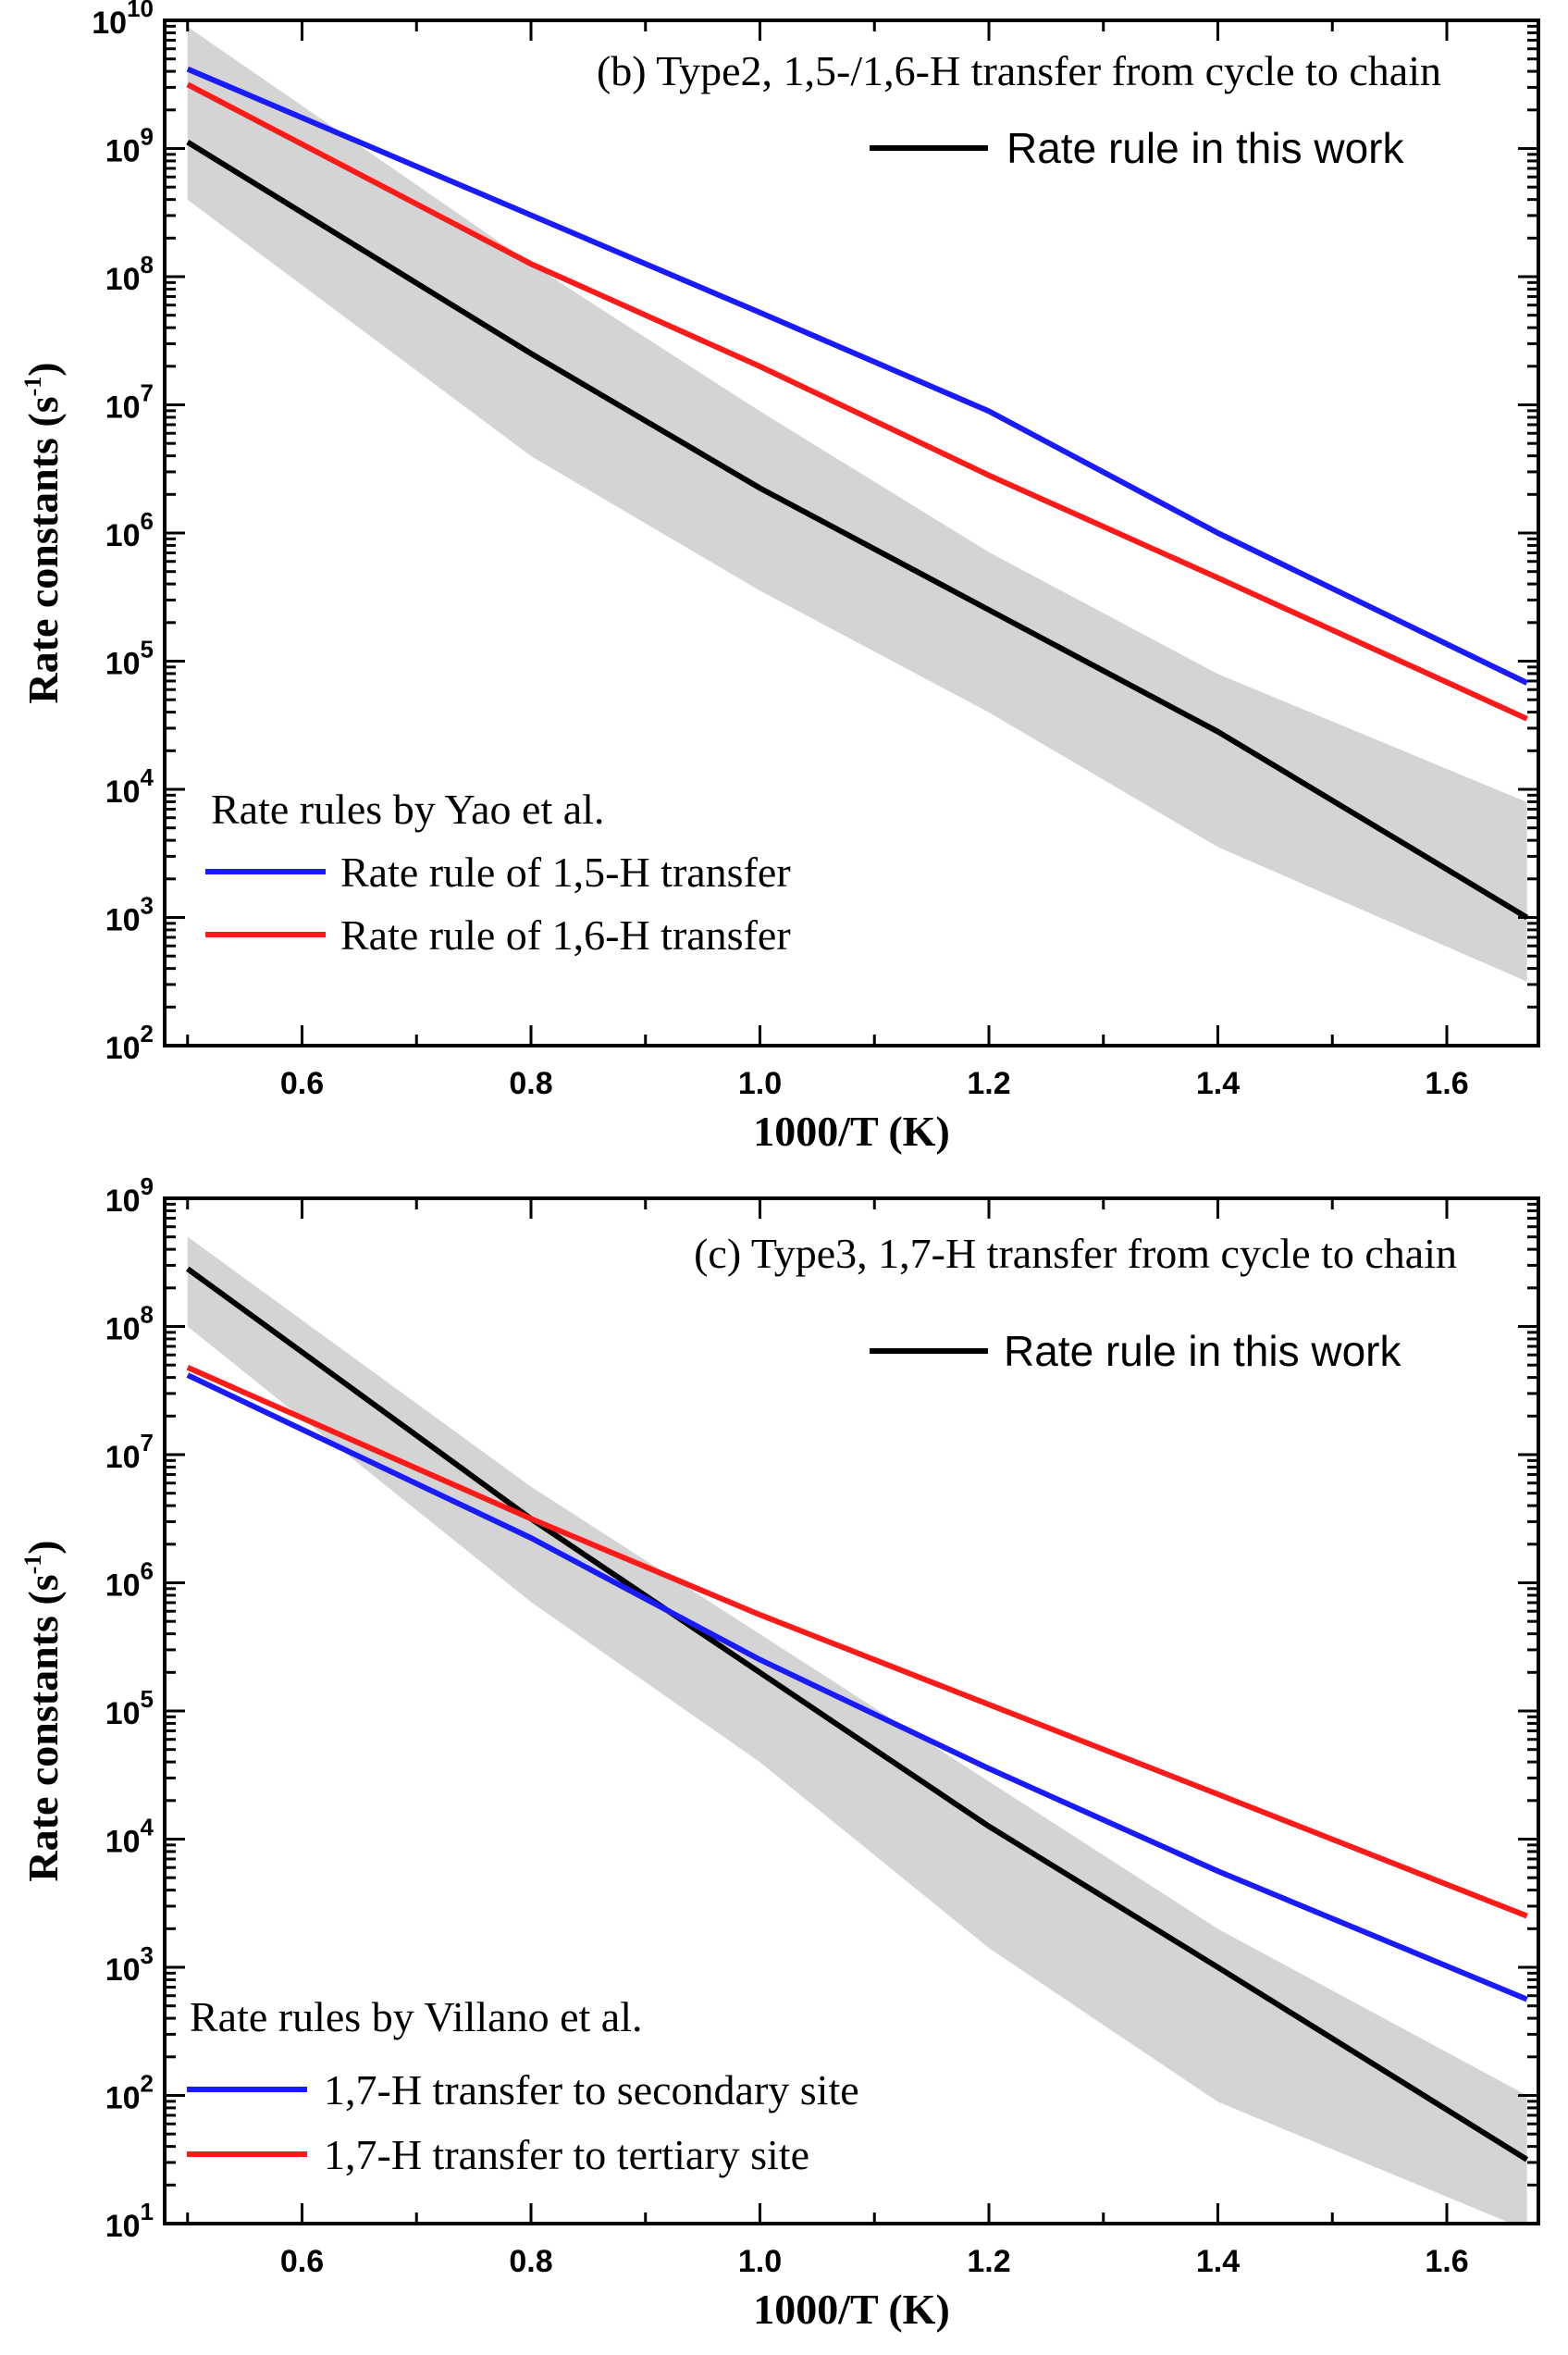 The image size is (1568, 2355). I want to click on y-tick-label: 10¹, so click(129, 2221).